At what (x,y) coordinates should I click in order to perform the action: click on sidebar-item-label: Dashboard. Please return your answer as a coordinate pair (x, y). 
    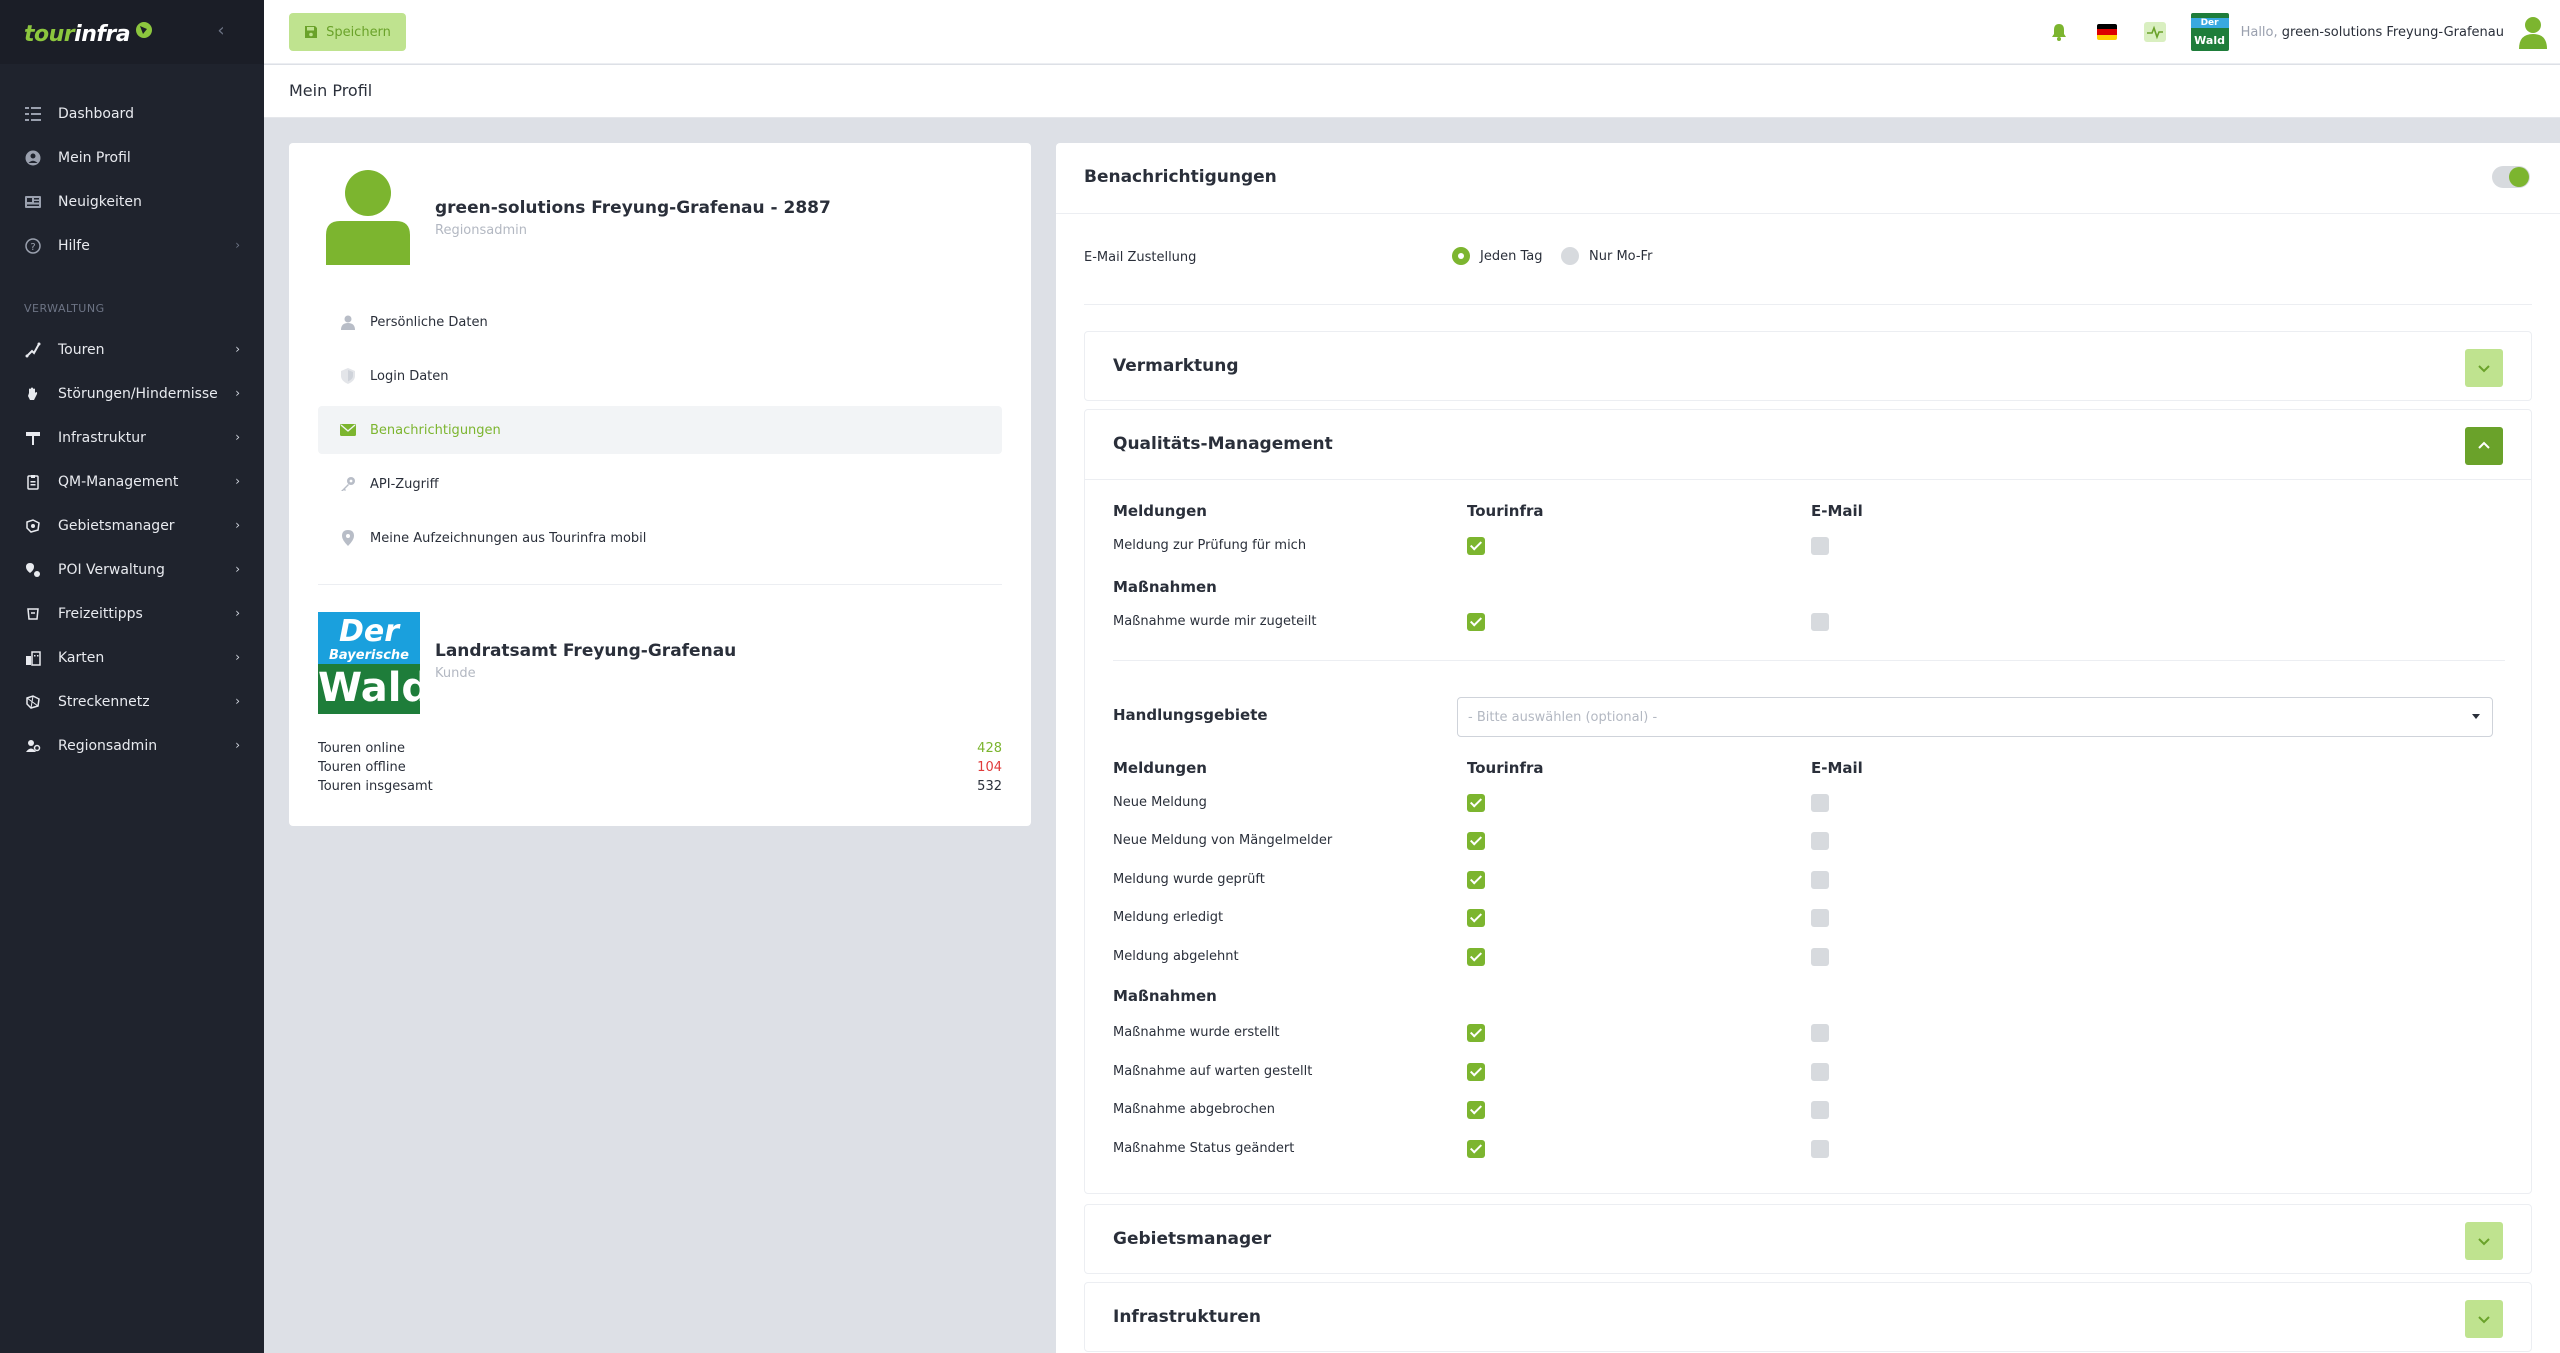
    Looking at the image, I should click on (96, 114).